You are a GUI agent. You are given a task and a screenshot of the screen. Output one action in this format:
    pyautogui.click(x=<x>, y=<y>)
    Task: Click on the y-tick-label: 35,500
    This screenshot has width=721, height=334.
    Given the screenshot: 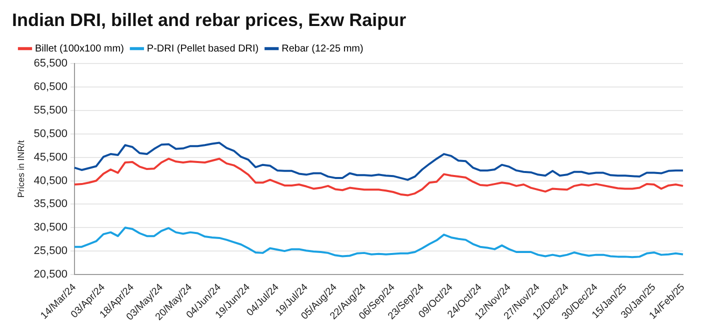 What is the action you would take?
    pyautogui.click(x=51, y=204)
    